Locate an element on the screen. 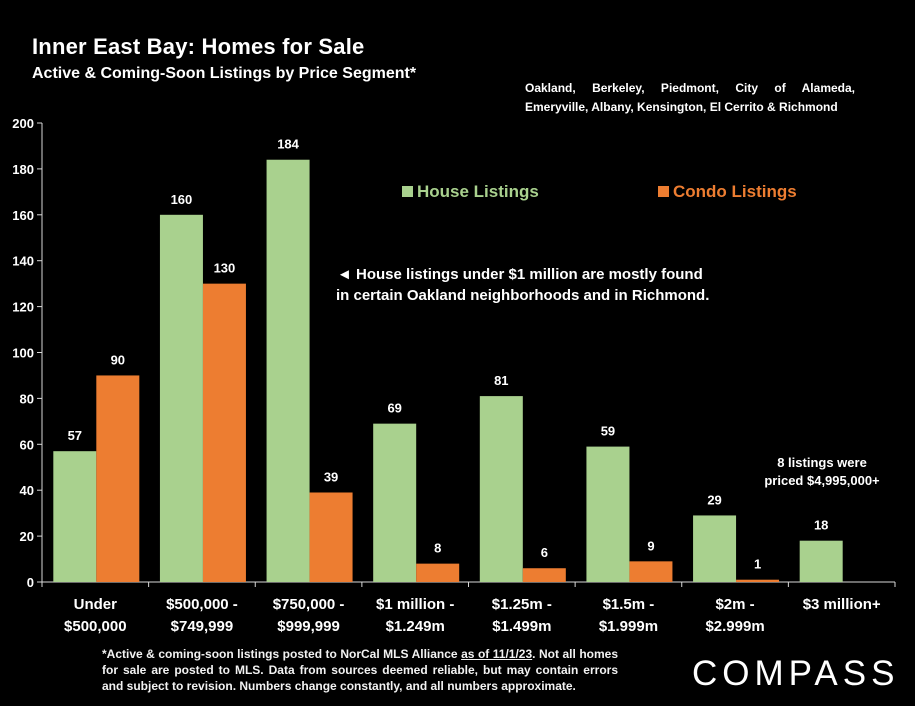 This screenshot has height=706, width=915. y-tick-label: 160 is located at coordinates (23, 215).